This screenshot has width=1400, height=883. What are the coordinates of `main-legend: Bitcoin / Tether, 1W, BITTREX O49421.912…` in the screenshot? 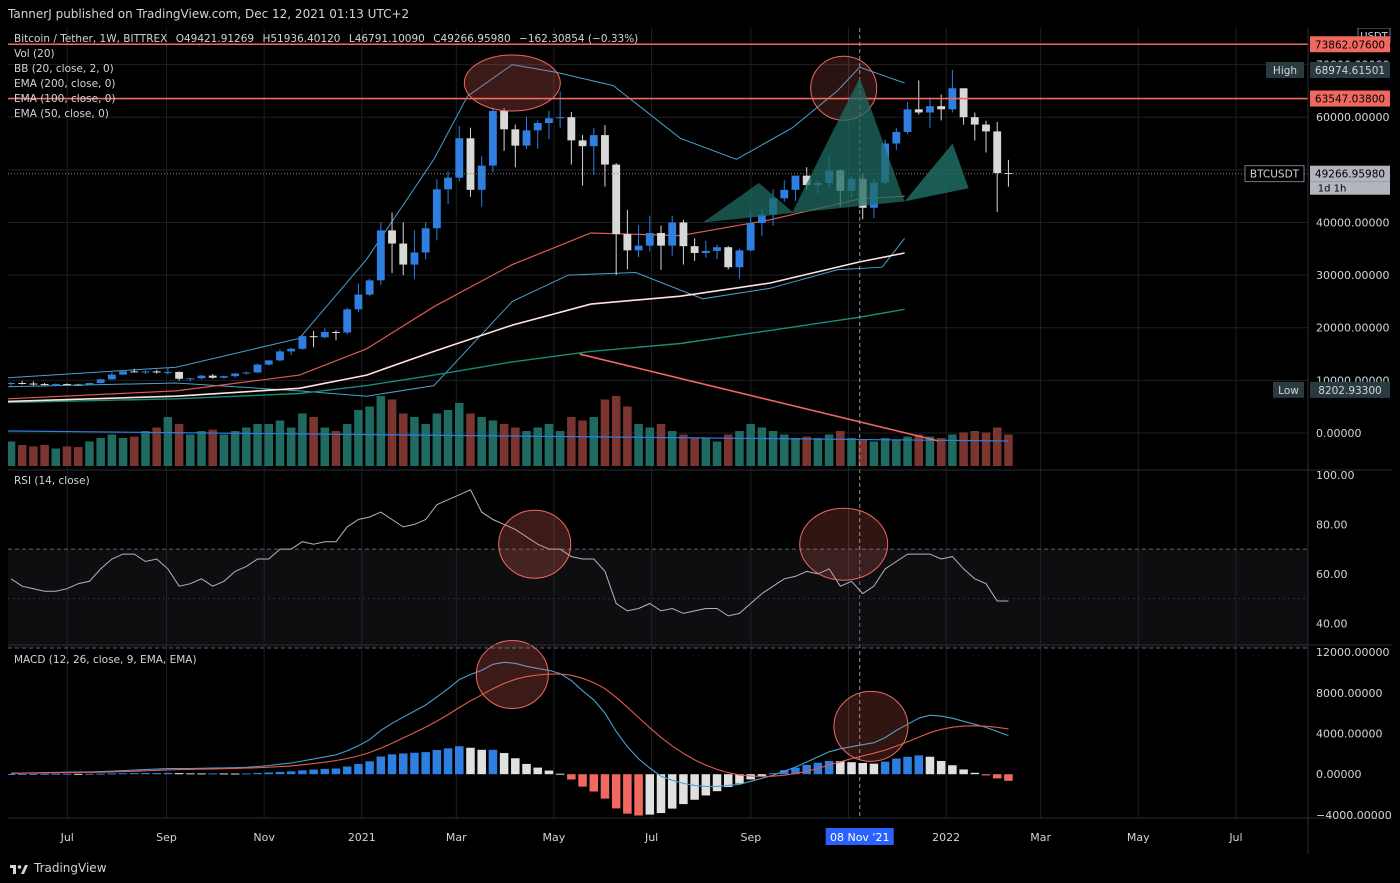 It's located at (326, 77).